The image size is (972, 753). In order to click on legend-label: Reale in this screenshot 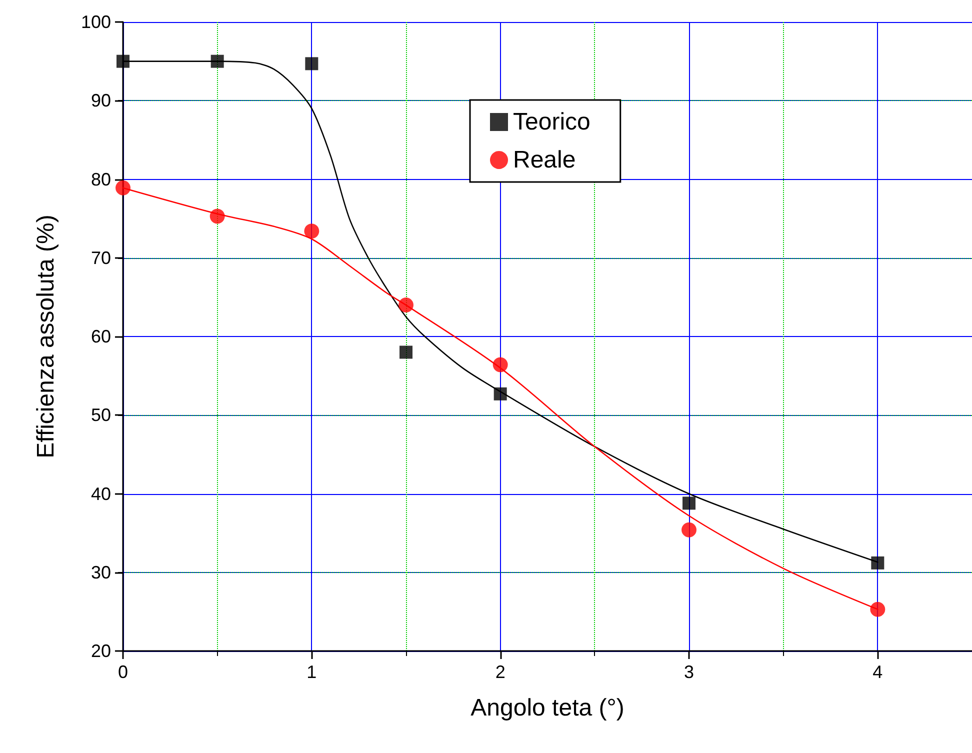, I will do `click(544, 160)`.